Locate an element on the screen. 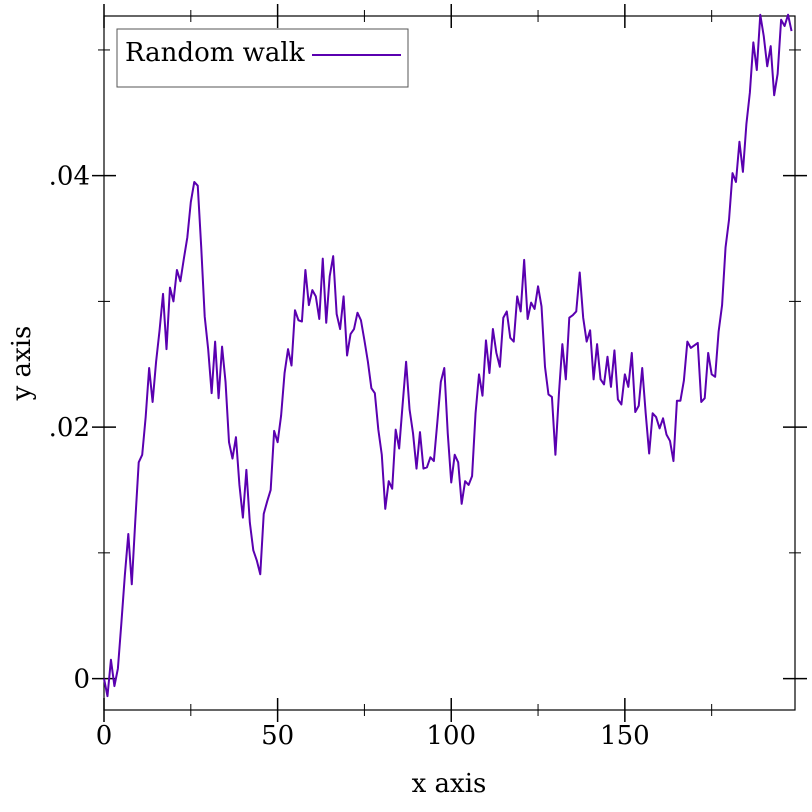 The width and height of the screenshot is (812, 812). x-tick-label: 100 is located at coordinates (451, 736).